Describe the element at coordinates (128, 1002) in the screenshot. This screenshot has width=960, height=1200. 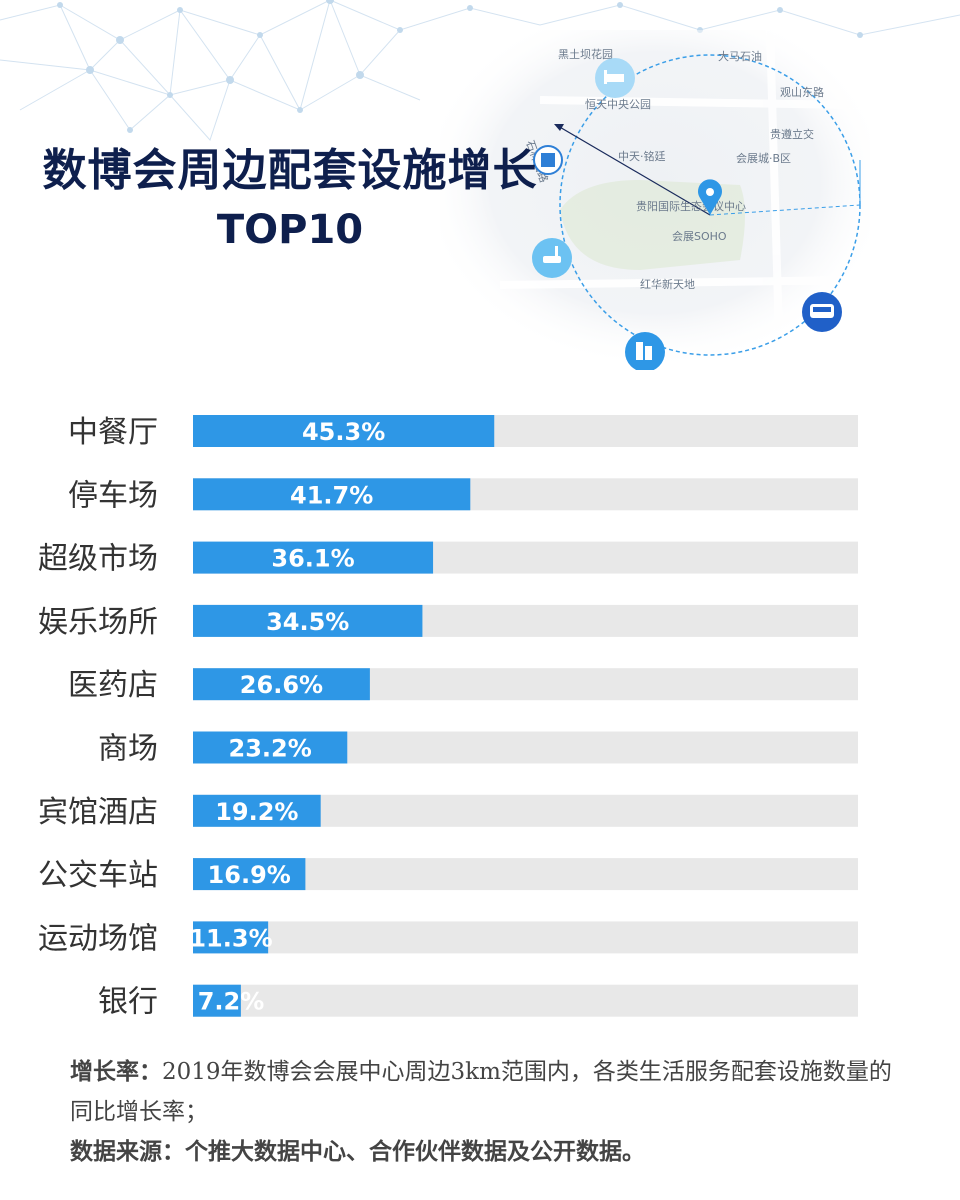
I see `category-label: 银行` at that location.